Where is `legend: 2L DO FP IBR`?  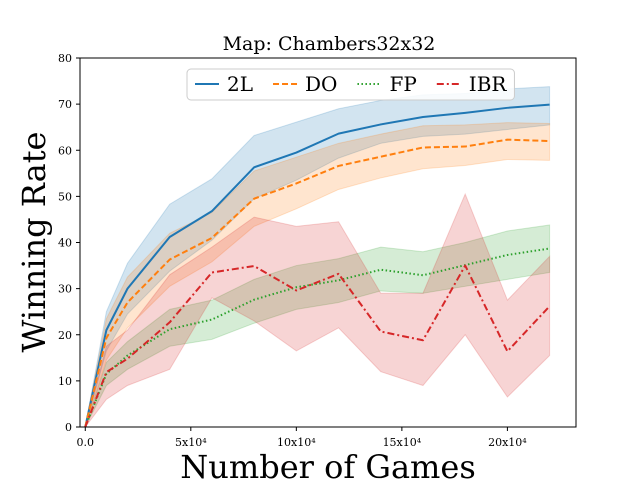 legend: 2L DO FP IBR is located at coordinates (350, 84).